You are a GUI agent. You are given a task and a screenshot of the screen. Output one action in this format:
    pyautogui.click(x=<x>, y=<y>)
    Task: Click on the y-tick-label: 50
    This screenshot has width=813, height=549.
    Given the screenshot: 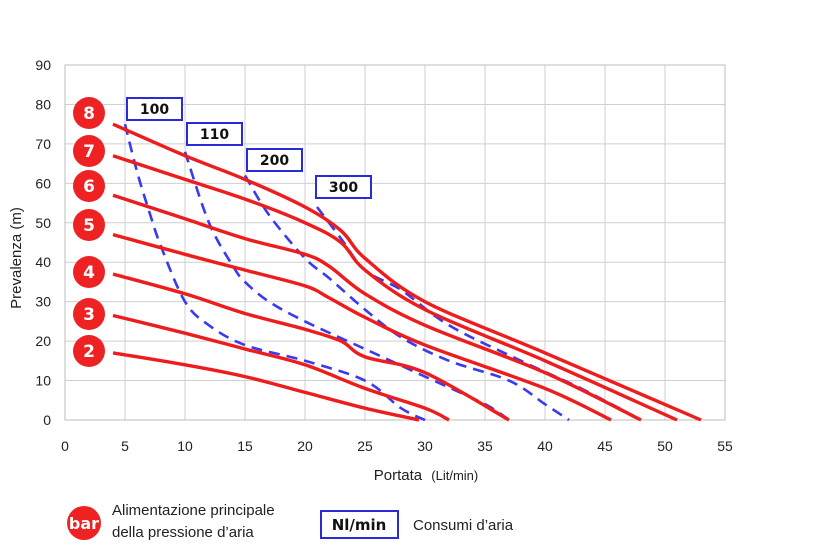 What is the action you would take?
    pyautogui.click(x=43, y=223)
    